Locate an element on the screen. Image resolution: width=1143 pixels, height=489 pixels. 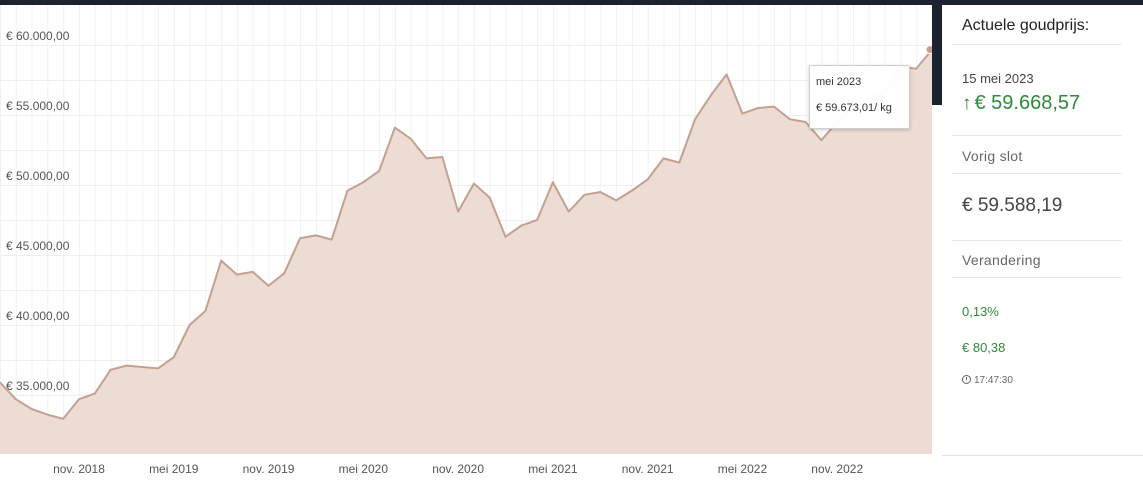
update-time: 17:47:30 is located at coordinates (987, 380).